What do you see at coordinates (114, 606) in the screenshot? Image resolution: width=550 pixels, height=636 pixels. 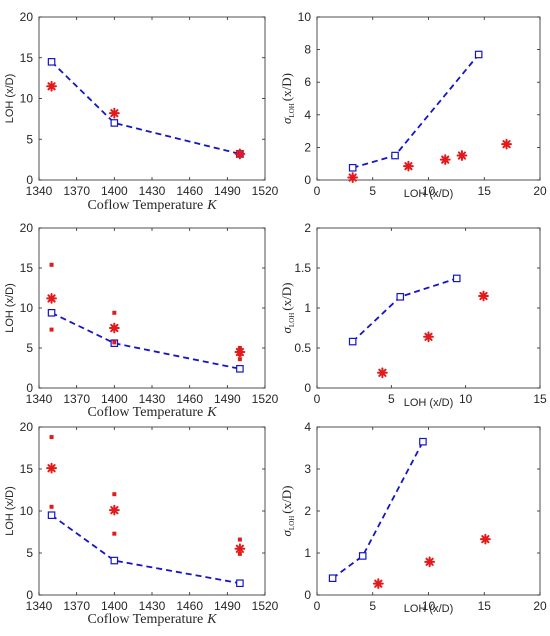 I see `x-tick-label: 1400` at bounding box center [114, 606].